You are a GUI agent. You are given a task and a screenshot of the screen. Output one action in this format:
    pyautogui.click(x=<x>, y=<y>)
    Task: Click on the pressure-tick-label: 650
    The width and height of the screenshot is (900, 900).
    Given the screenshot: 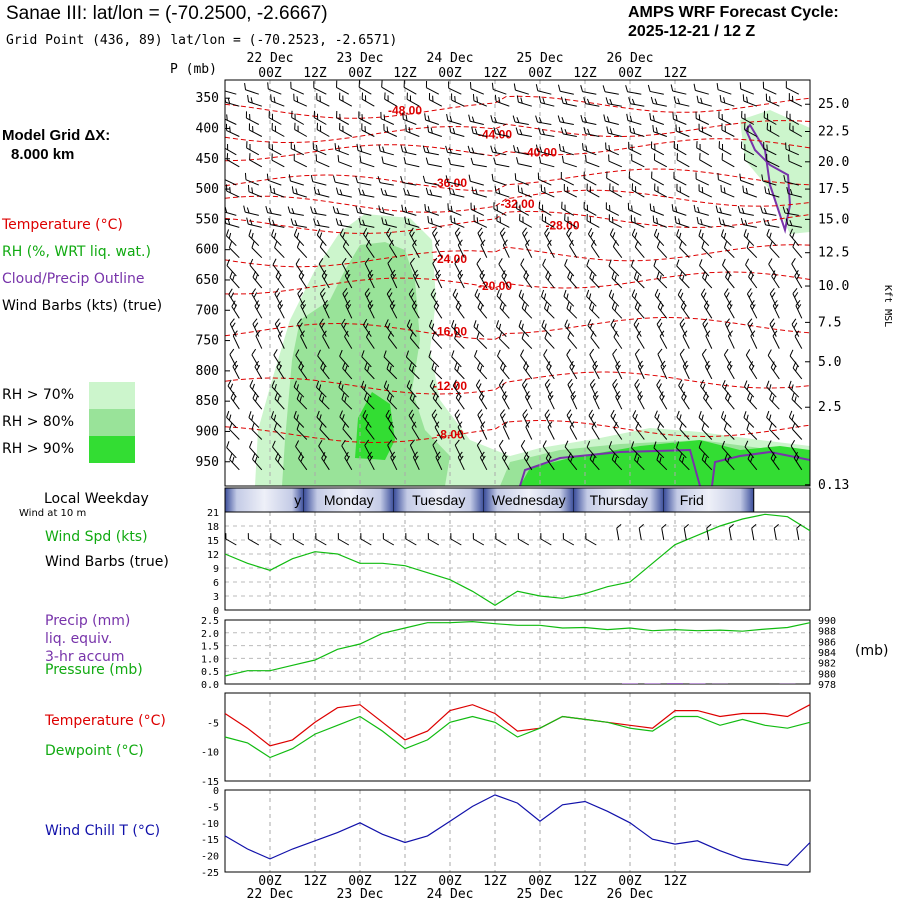 What is the action you would take?
    pyautogui.click(x=207, y=280)
    